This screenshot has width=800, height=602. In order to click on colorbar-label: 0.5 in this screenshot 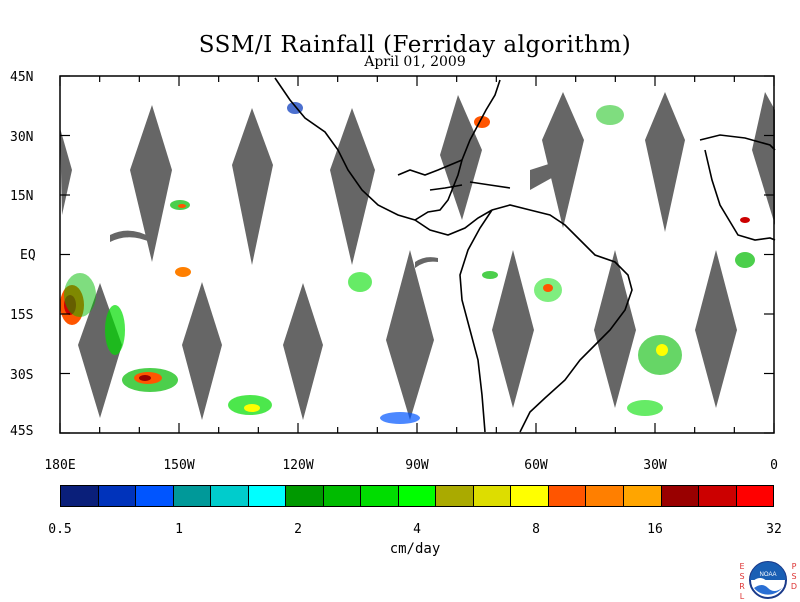, I will do `click(60, 529)`.